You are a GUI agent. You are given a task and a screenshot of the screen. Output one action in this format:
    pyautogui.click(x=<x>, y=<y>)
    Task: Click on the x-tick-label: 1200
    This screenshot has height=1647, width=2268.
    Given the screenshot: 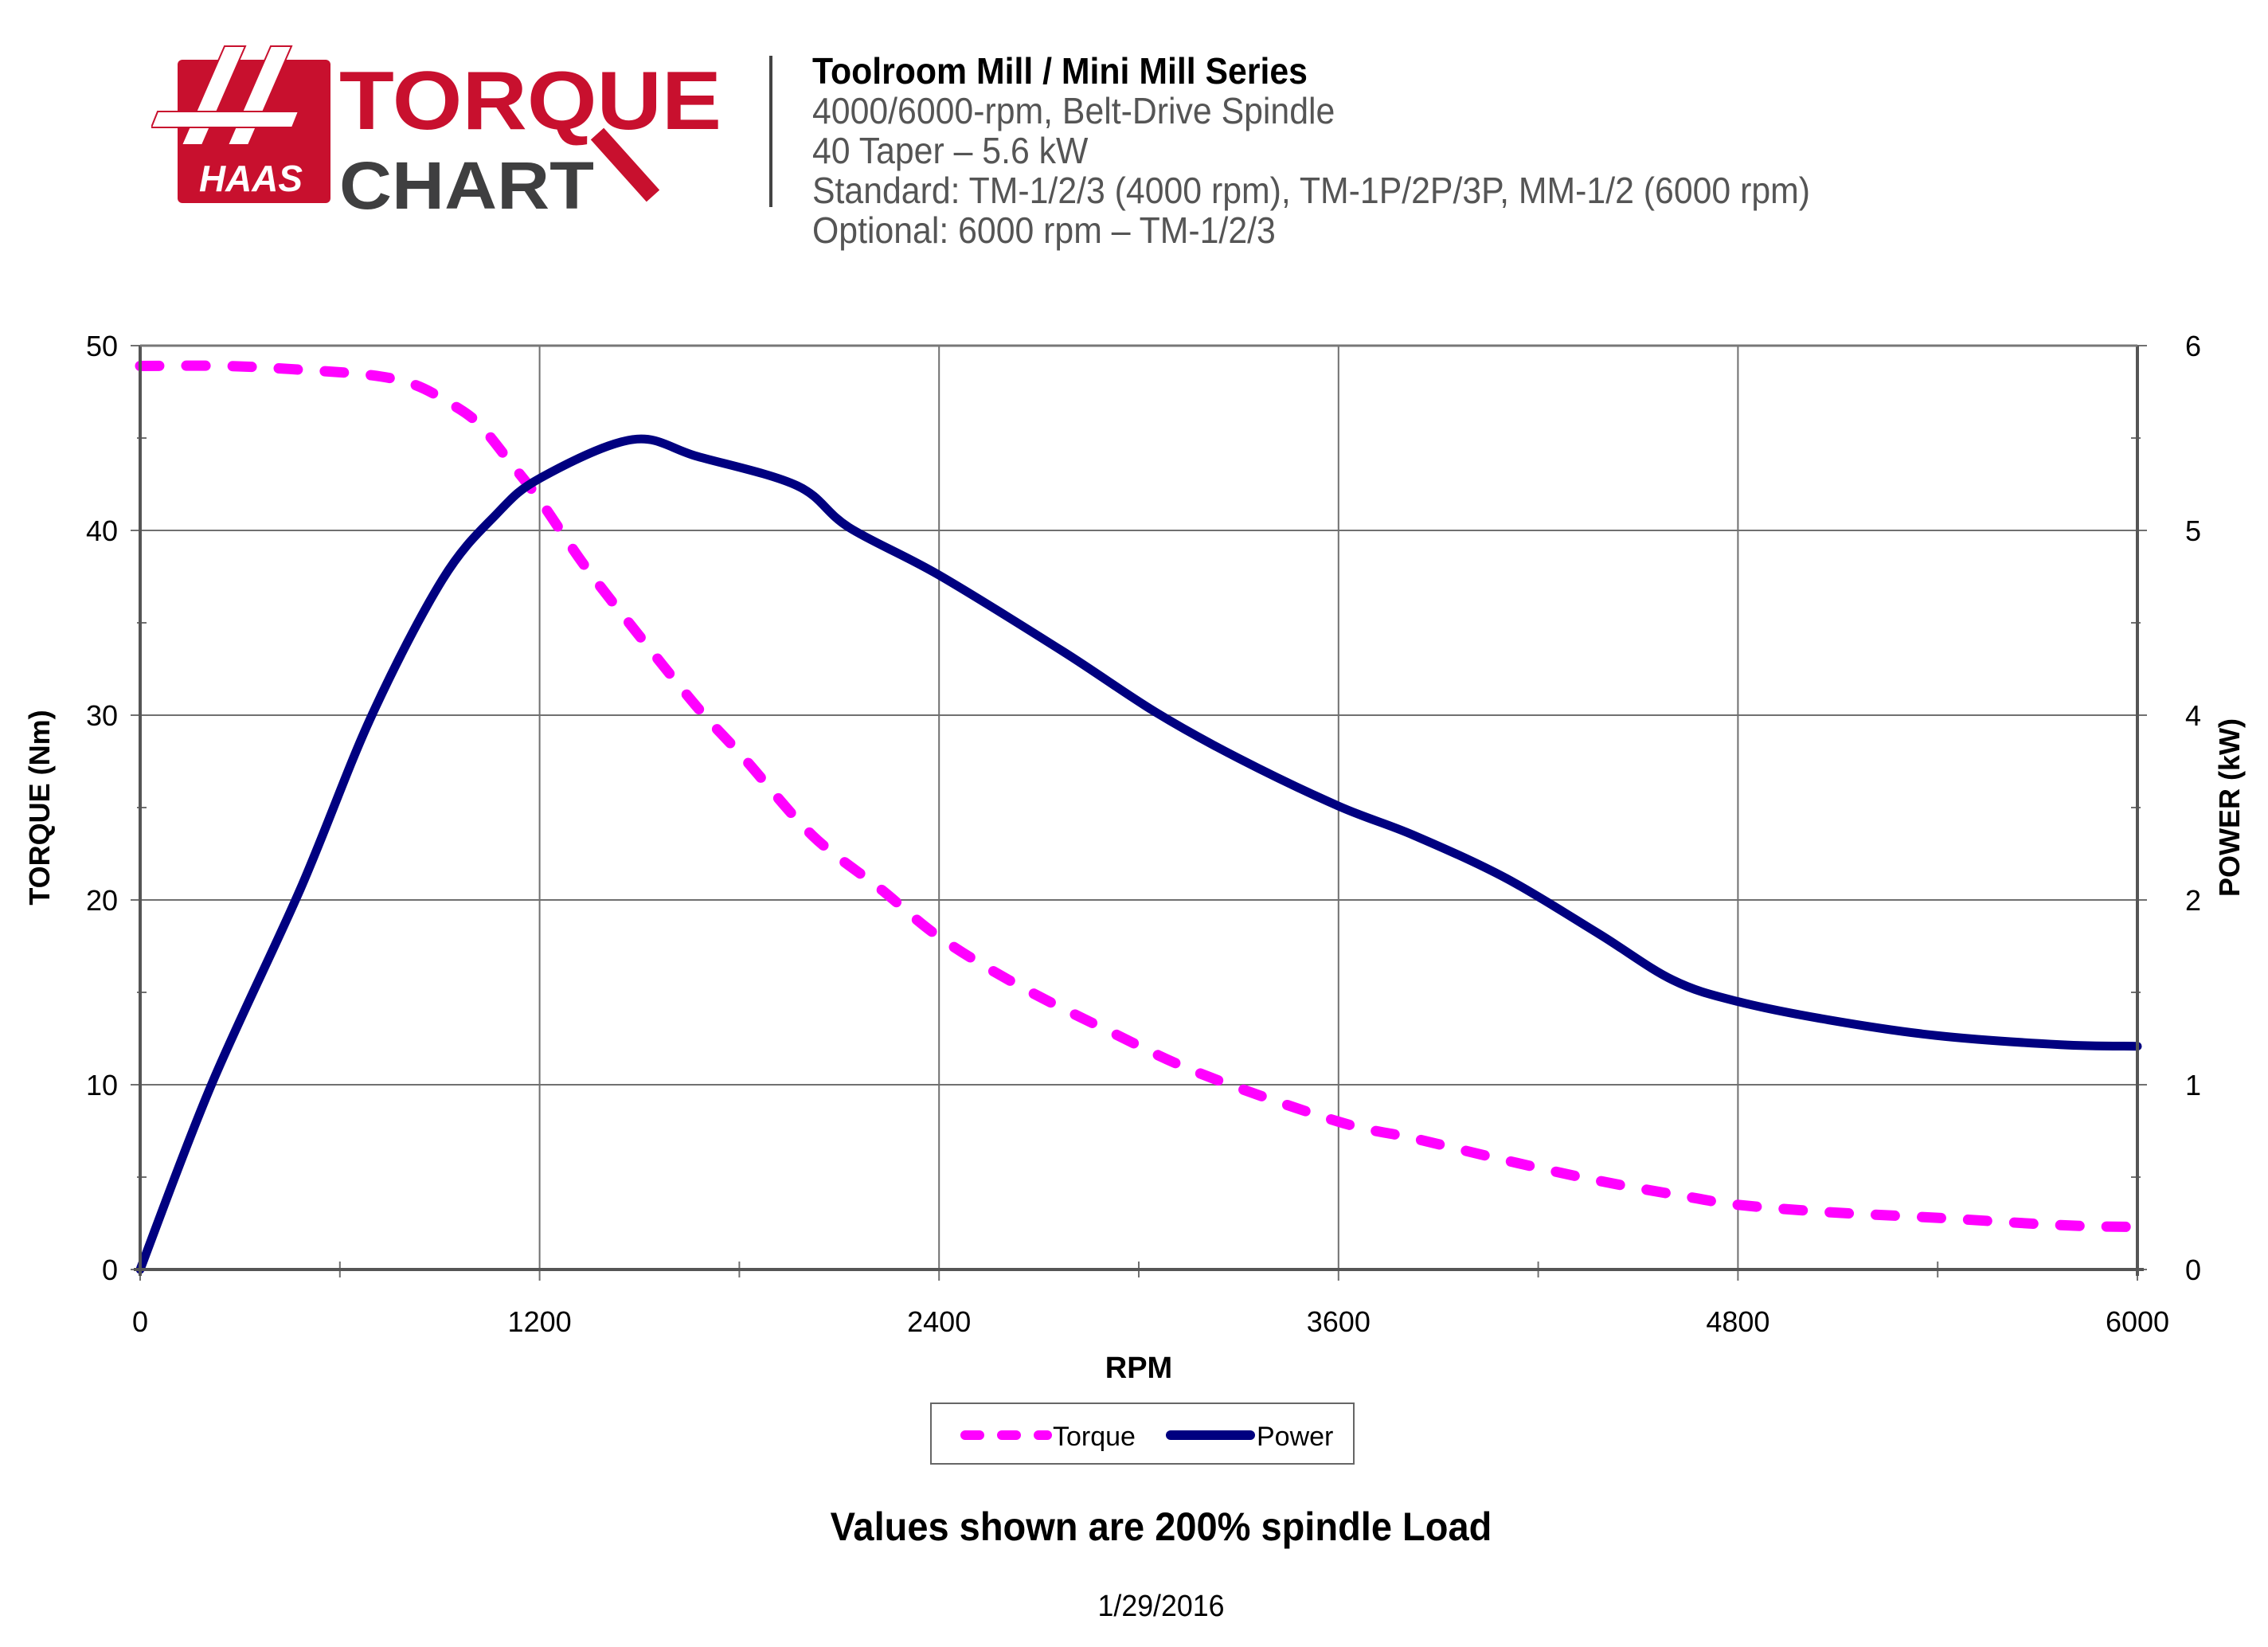 What is the action you would take?
    pyautogui.click(x=540, y=1321)
    